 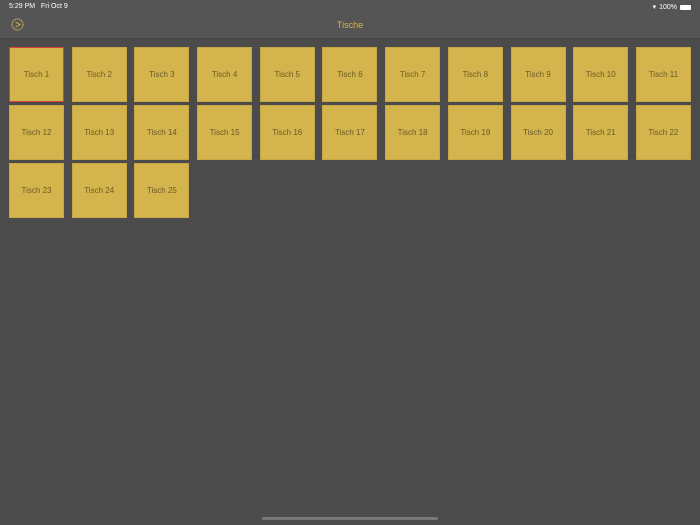 What do you see at coordinates (38, 6) in the screenshot?
I see `status-time-date: 5:29 PM Fri Oct 9` at bounding box center [38, 6].